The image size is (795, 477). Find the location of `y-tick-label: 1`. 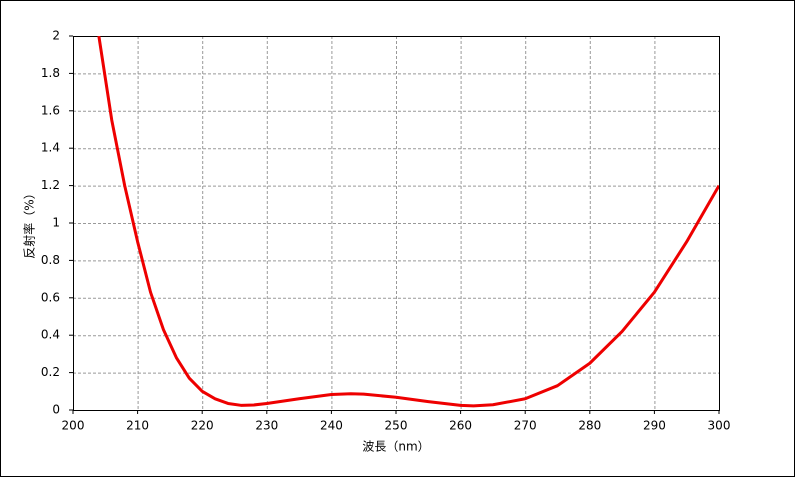

y-tick-label: 1 is located at coordinates (56, 223).